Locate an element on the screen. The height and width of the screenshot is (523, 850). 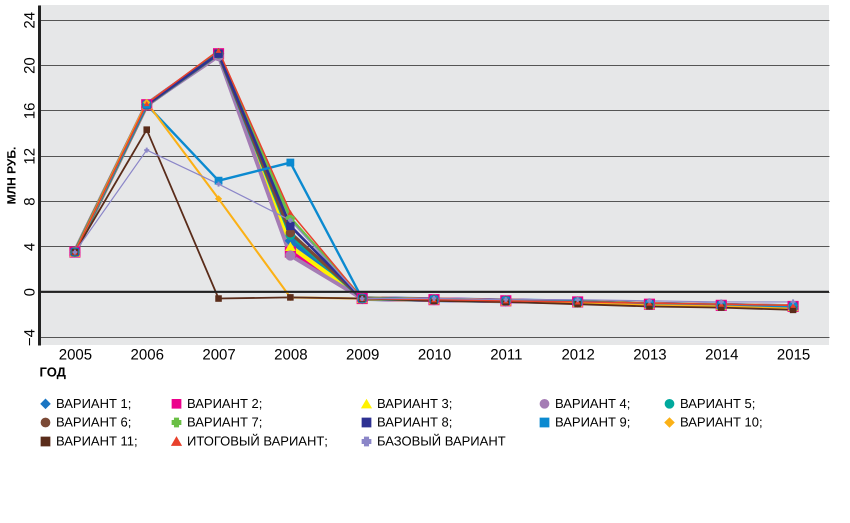
x-axis-title: ГОД is located at coordinates (53, 372).